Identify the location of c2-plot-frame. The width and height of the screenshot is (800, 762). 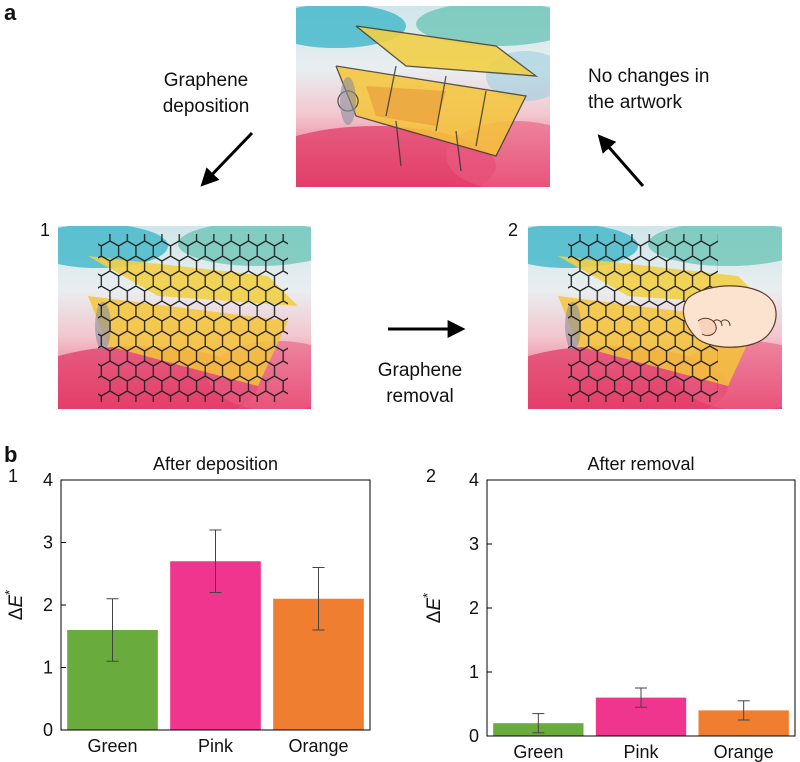
(641, 608).